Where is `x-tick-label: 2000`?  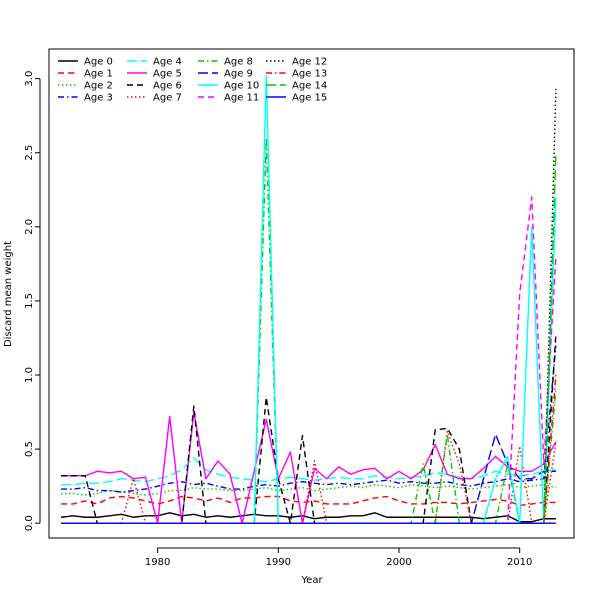 x-tick-label: 2000 is located at coordinates (398, 562).